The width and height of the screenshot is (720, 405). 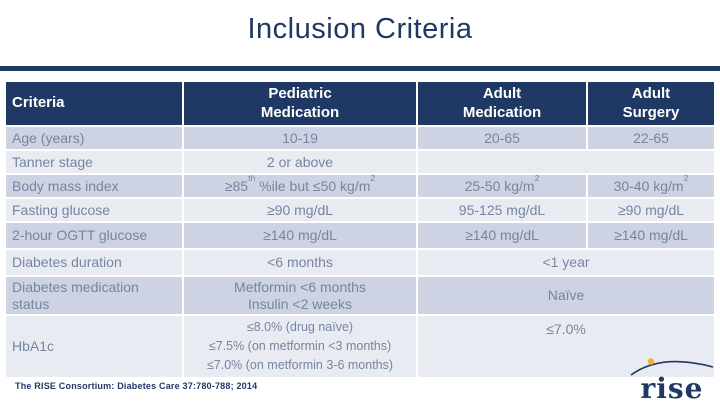 I want to click on cell-bmi-pediatric: ≥85th %ile but ≤50 kg/m2, so click(x=300, y=186).